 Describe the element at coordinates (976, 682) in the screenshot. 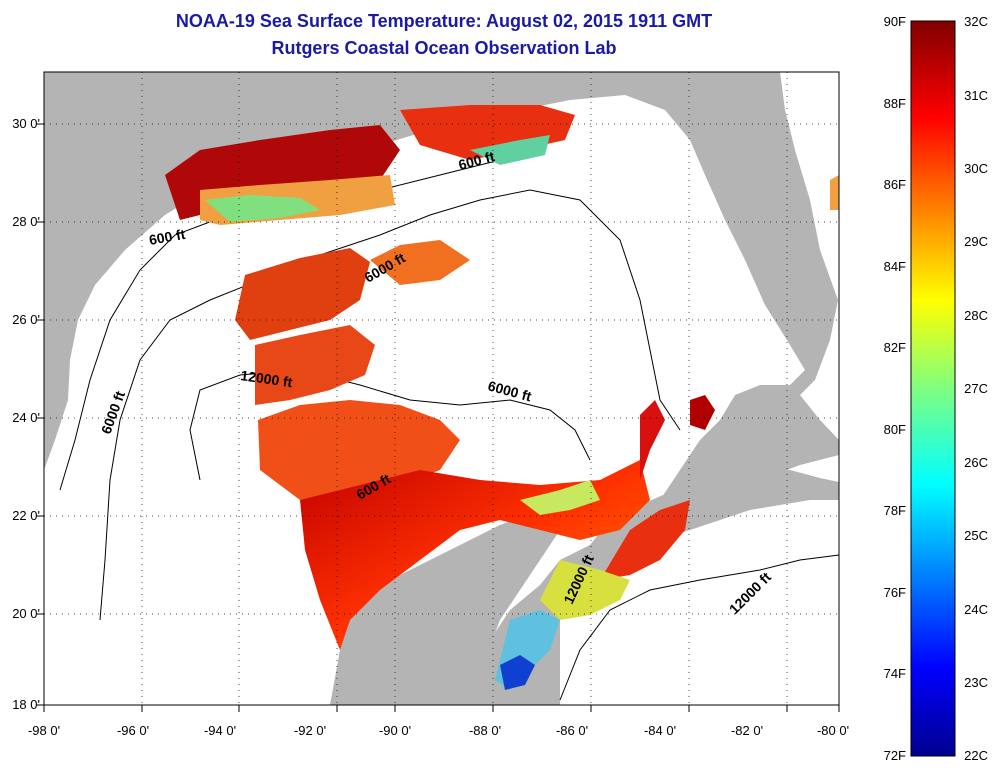

I see `colorbar-c-label: 23C` at that location.